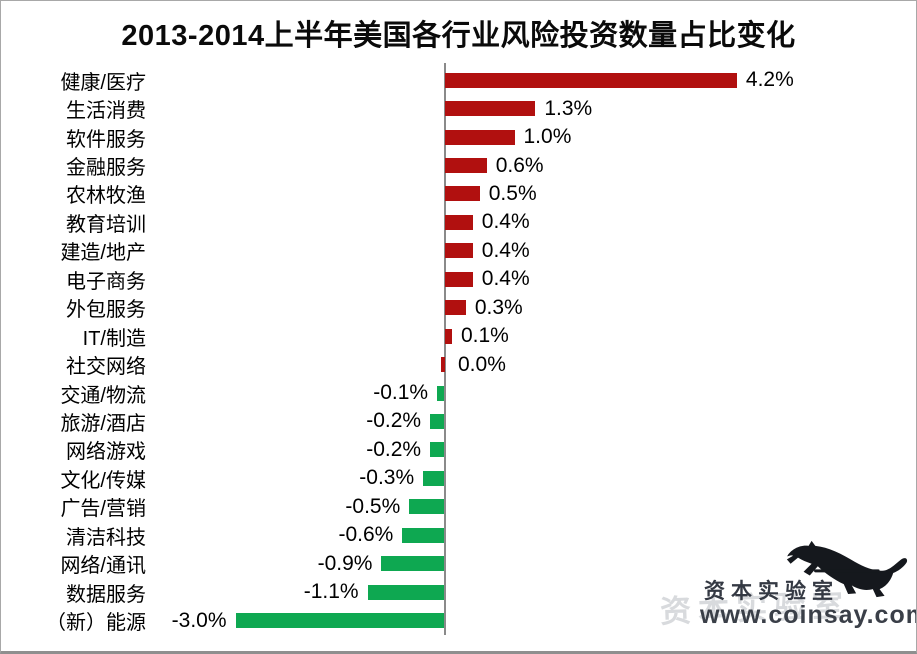 This screenshot has width=917, height=654. Describe the element at coordinates (106, 594) in the screenshot. I see `category-label: 数据服务` at that location.